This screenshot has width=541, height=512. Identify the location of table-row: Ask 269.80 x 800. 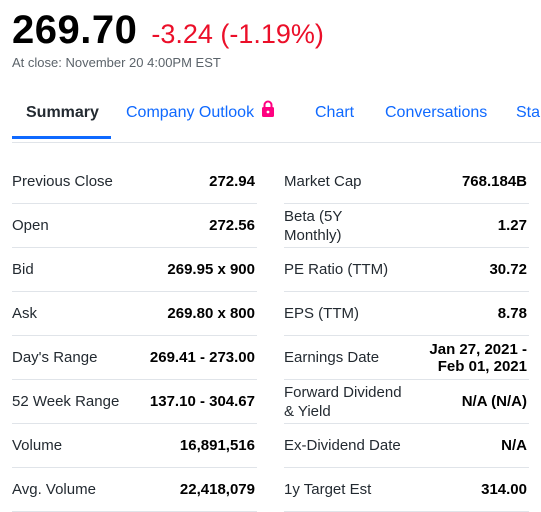
(134, 314).